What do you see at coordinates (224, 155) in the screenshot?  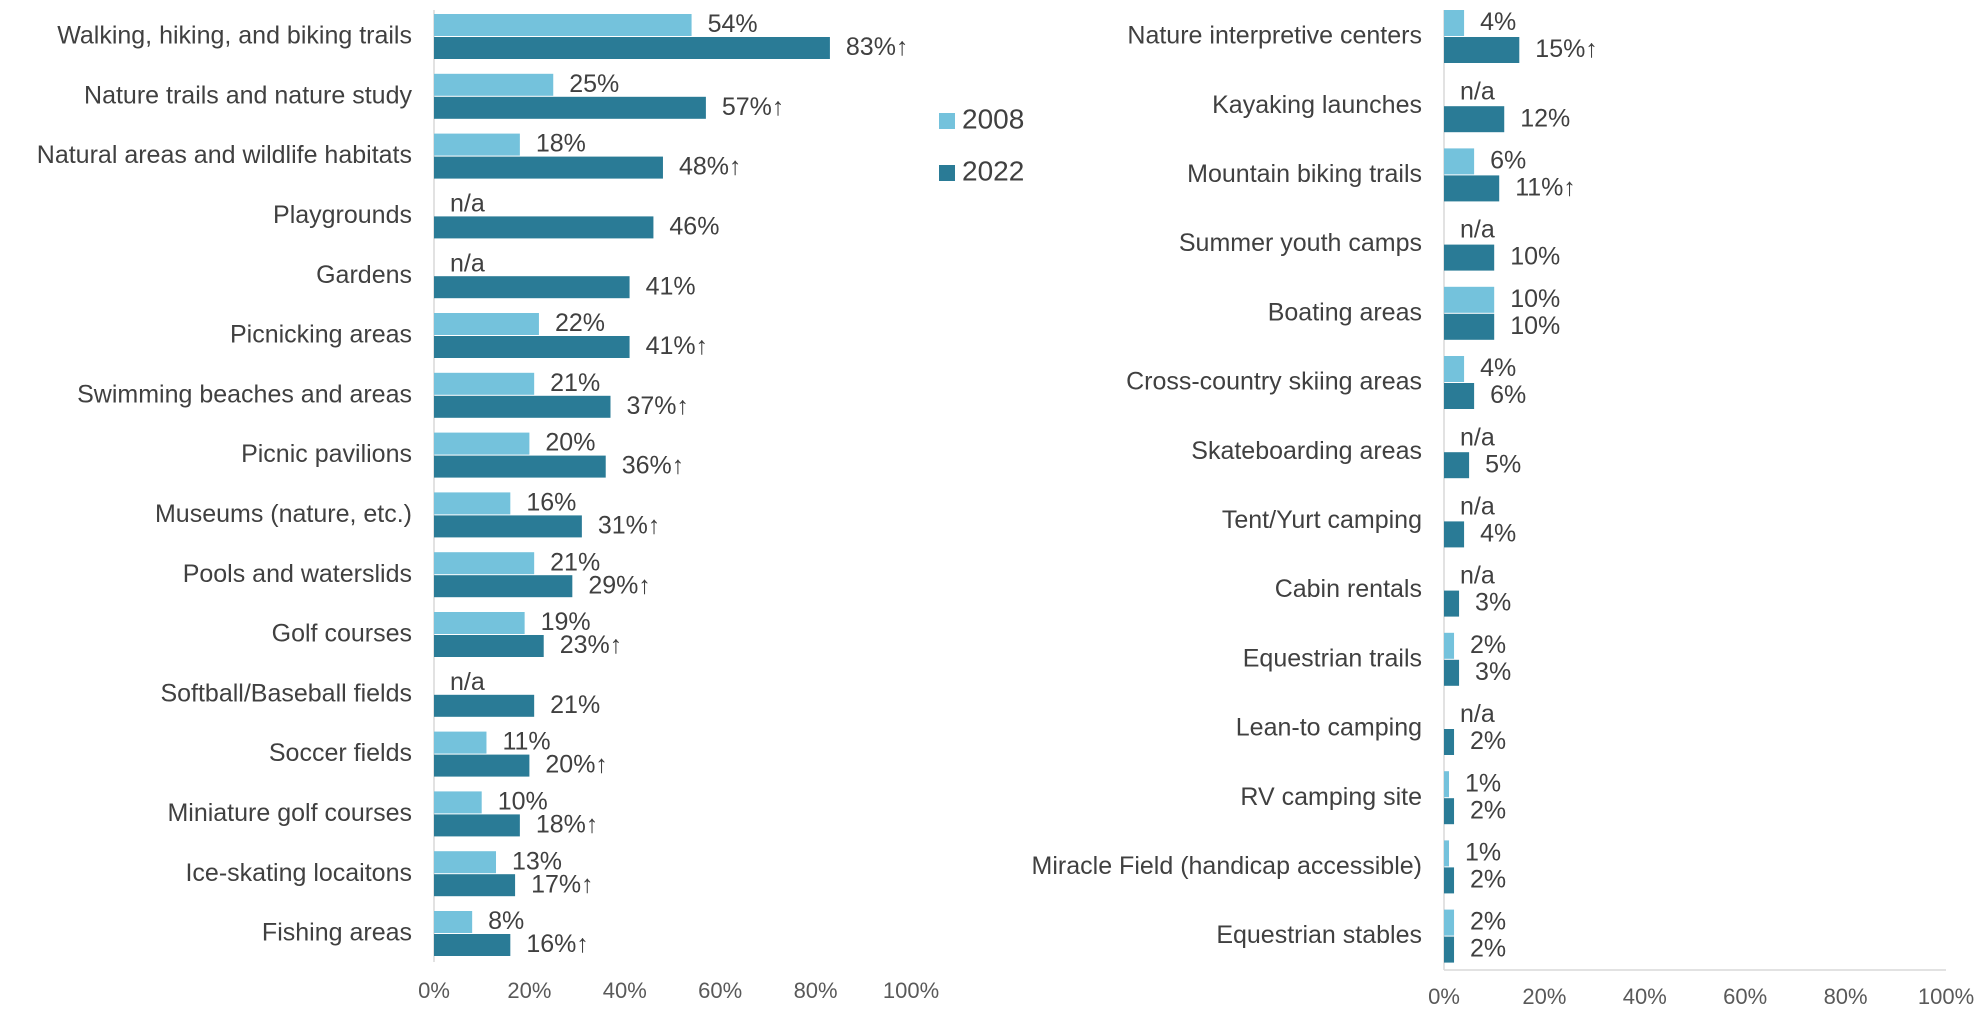 I see `category-label: Natural areas and wildlife habitats` at bounding box center [224, 155].